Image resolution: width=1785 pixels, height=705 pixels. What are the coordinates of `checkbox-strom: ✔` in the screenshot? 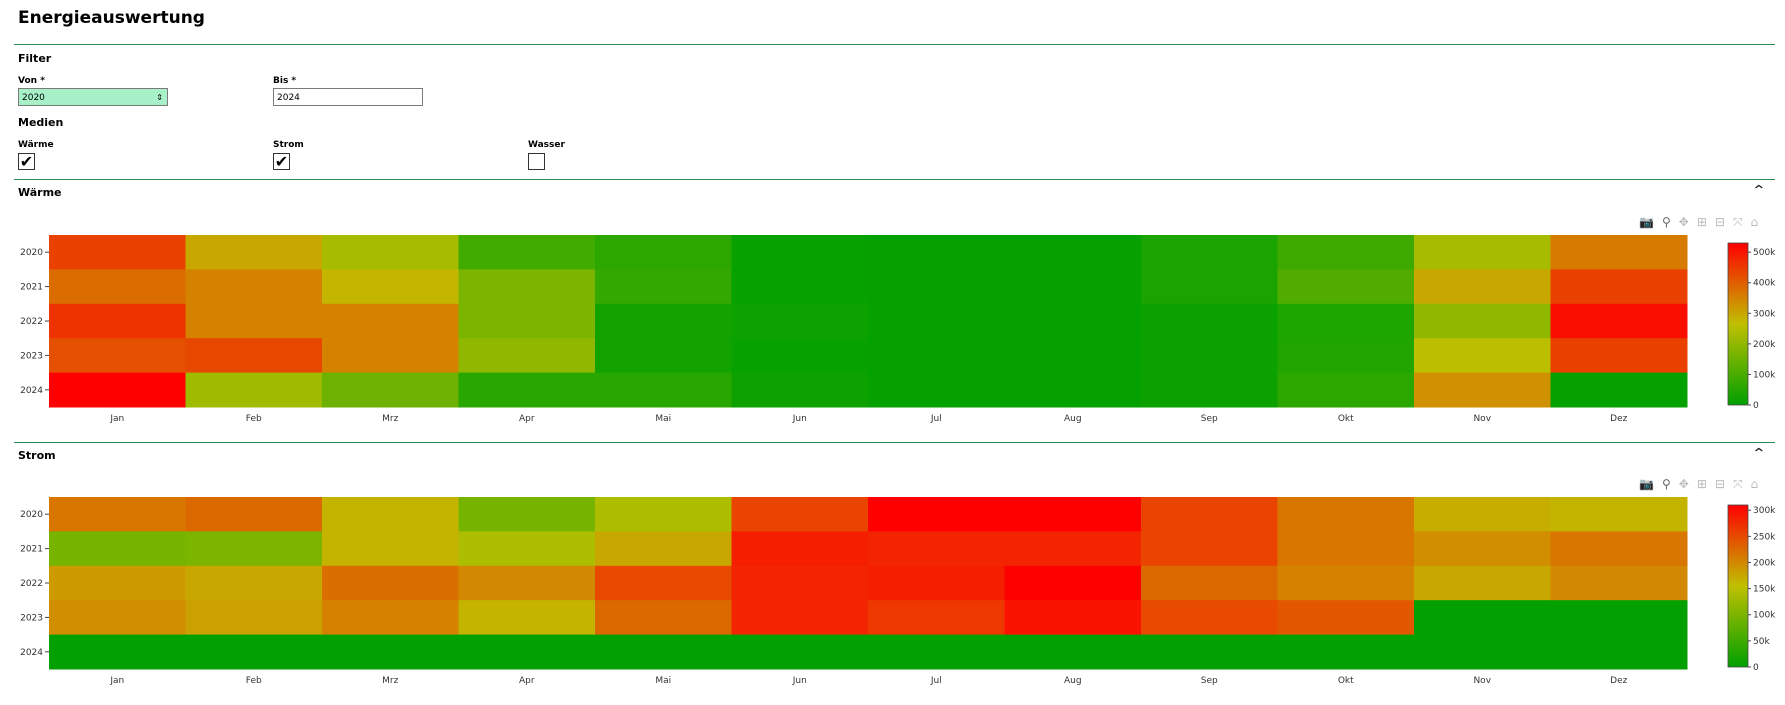 It's located at (281, 161).